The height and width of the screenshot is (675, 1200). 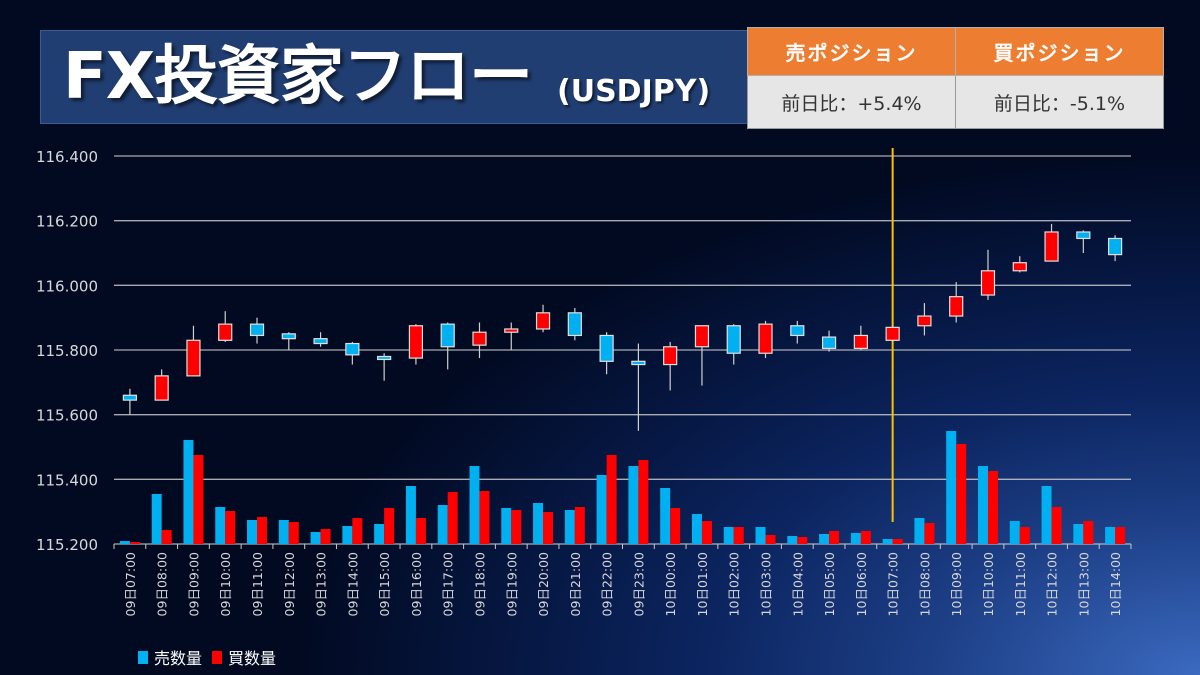 What do you see at coordinates (893, 584) in the screenshot?
I see `x-tick-label: 10日07:00` at bounding box center [893, 584].